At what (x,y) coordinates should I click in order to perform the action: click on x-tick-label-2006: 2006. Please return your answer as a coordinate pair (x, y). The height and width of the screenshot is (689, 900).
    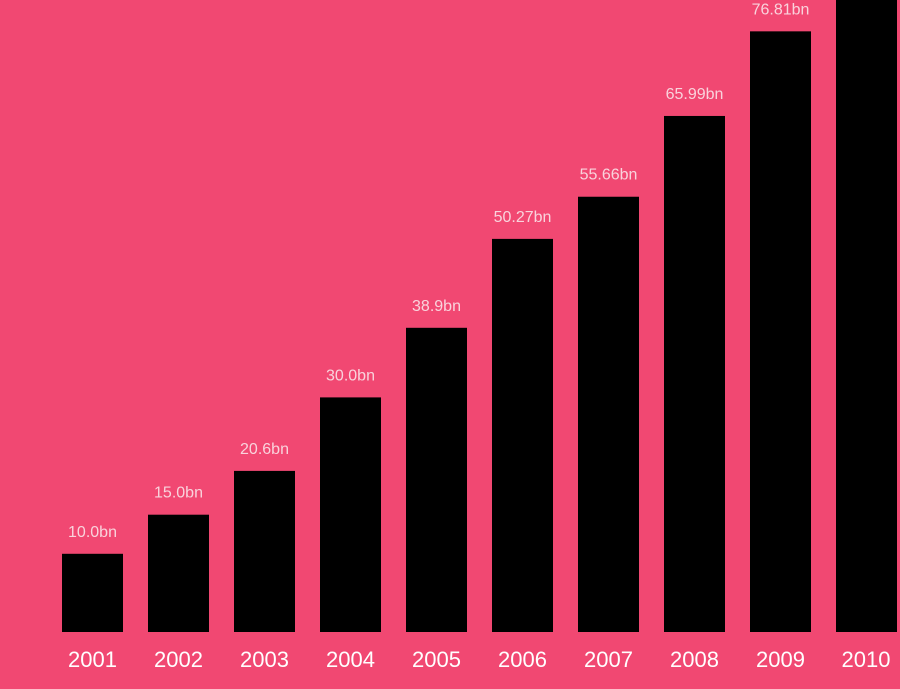
    Looking at the image, I should click on (522, 659).